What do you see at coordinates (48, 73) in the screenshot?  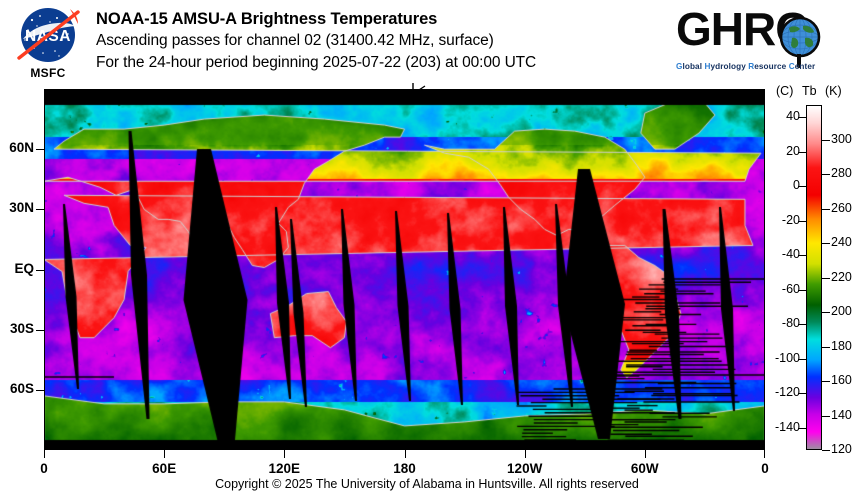 I see `nasa-center-label: MSFC` at bounding box center [48, 73].